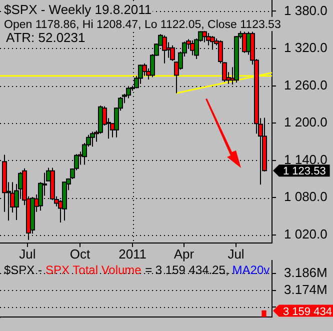 The width and height of the screenshot is (333, 331). Describe the element at coordinates (46, 37) in the screenshot. I see `annotation: ATR: 52.0231` at that location.